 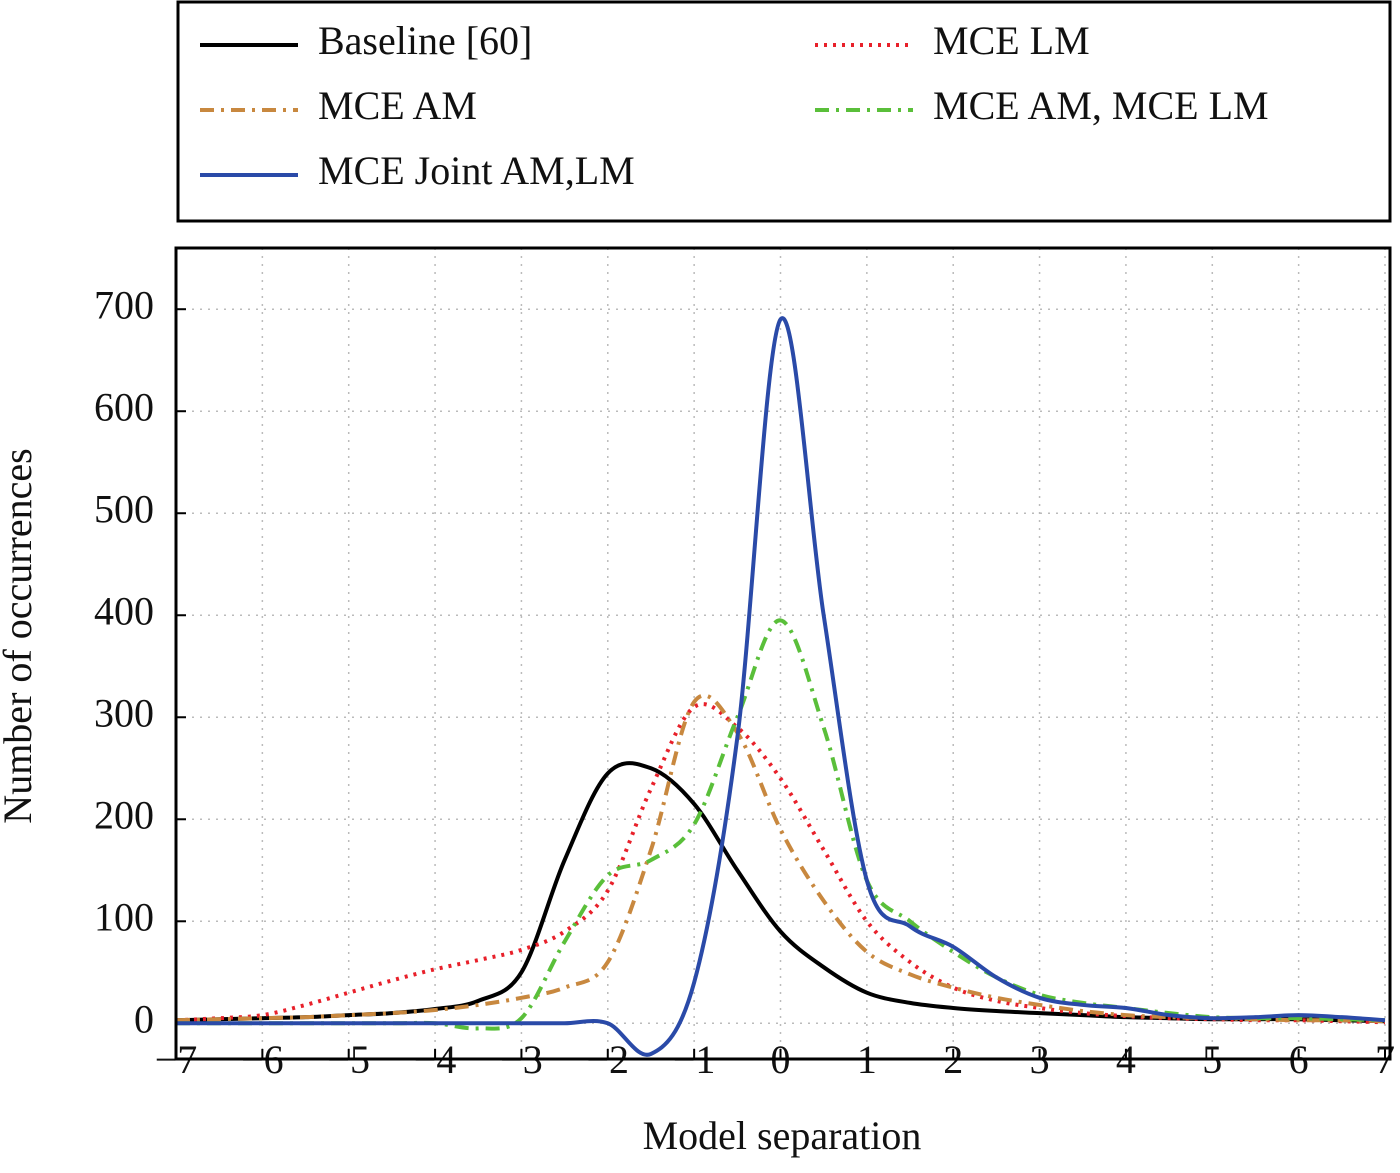 I want to click on y-tick-label: 100, so click(x=124, y=916).